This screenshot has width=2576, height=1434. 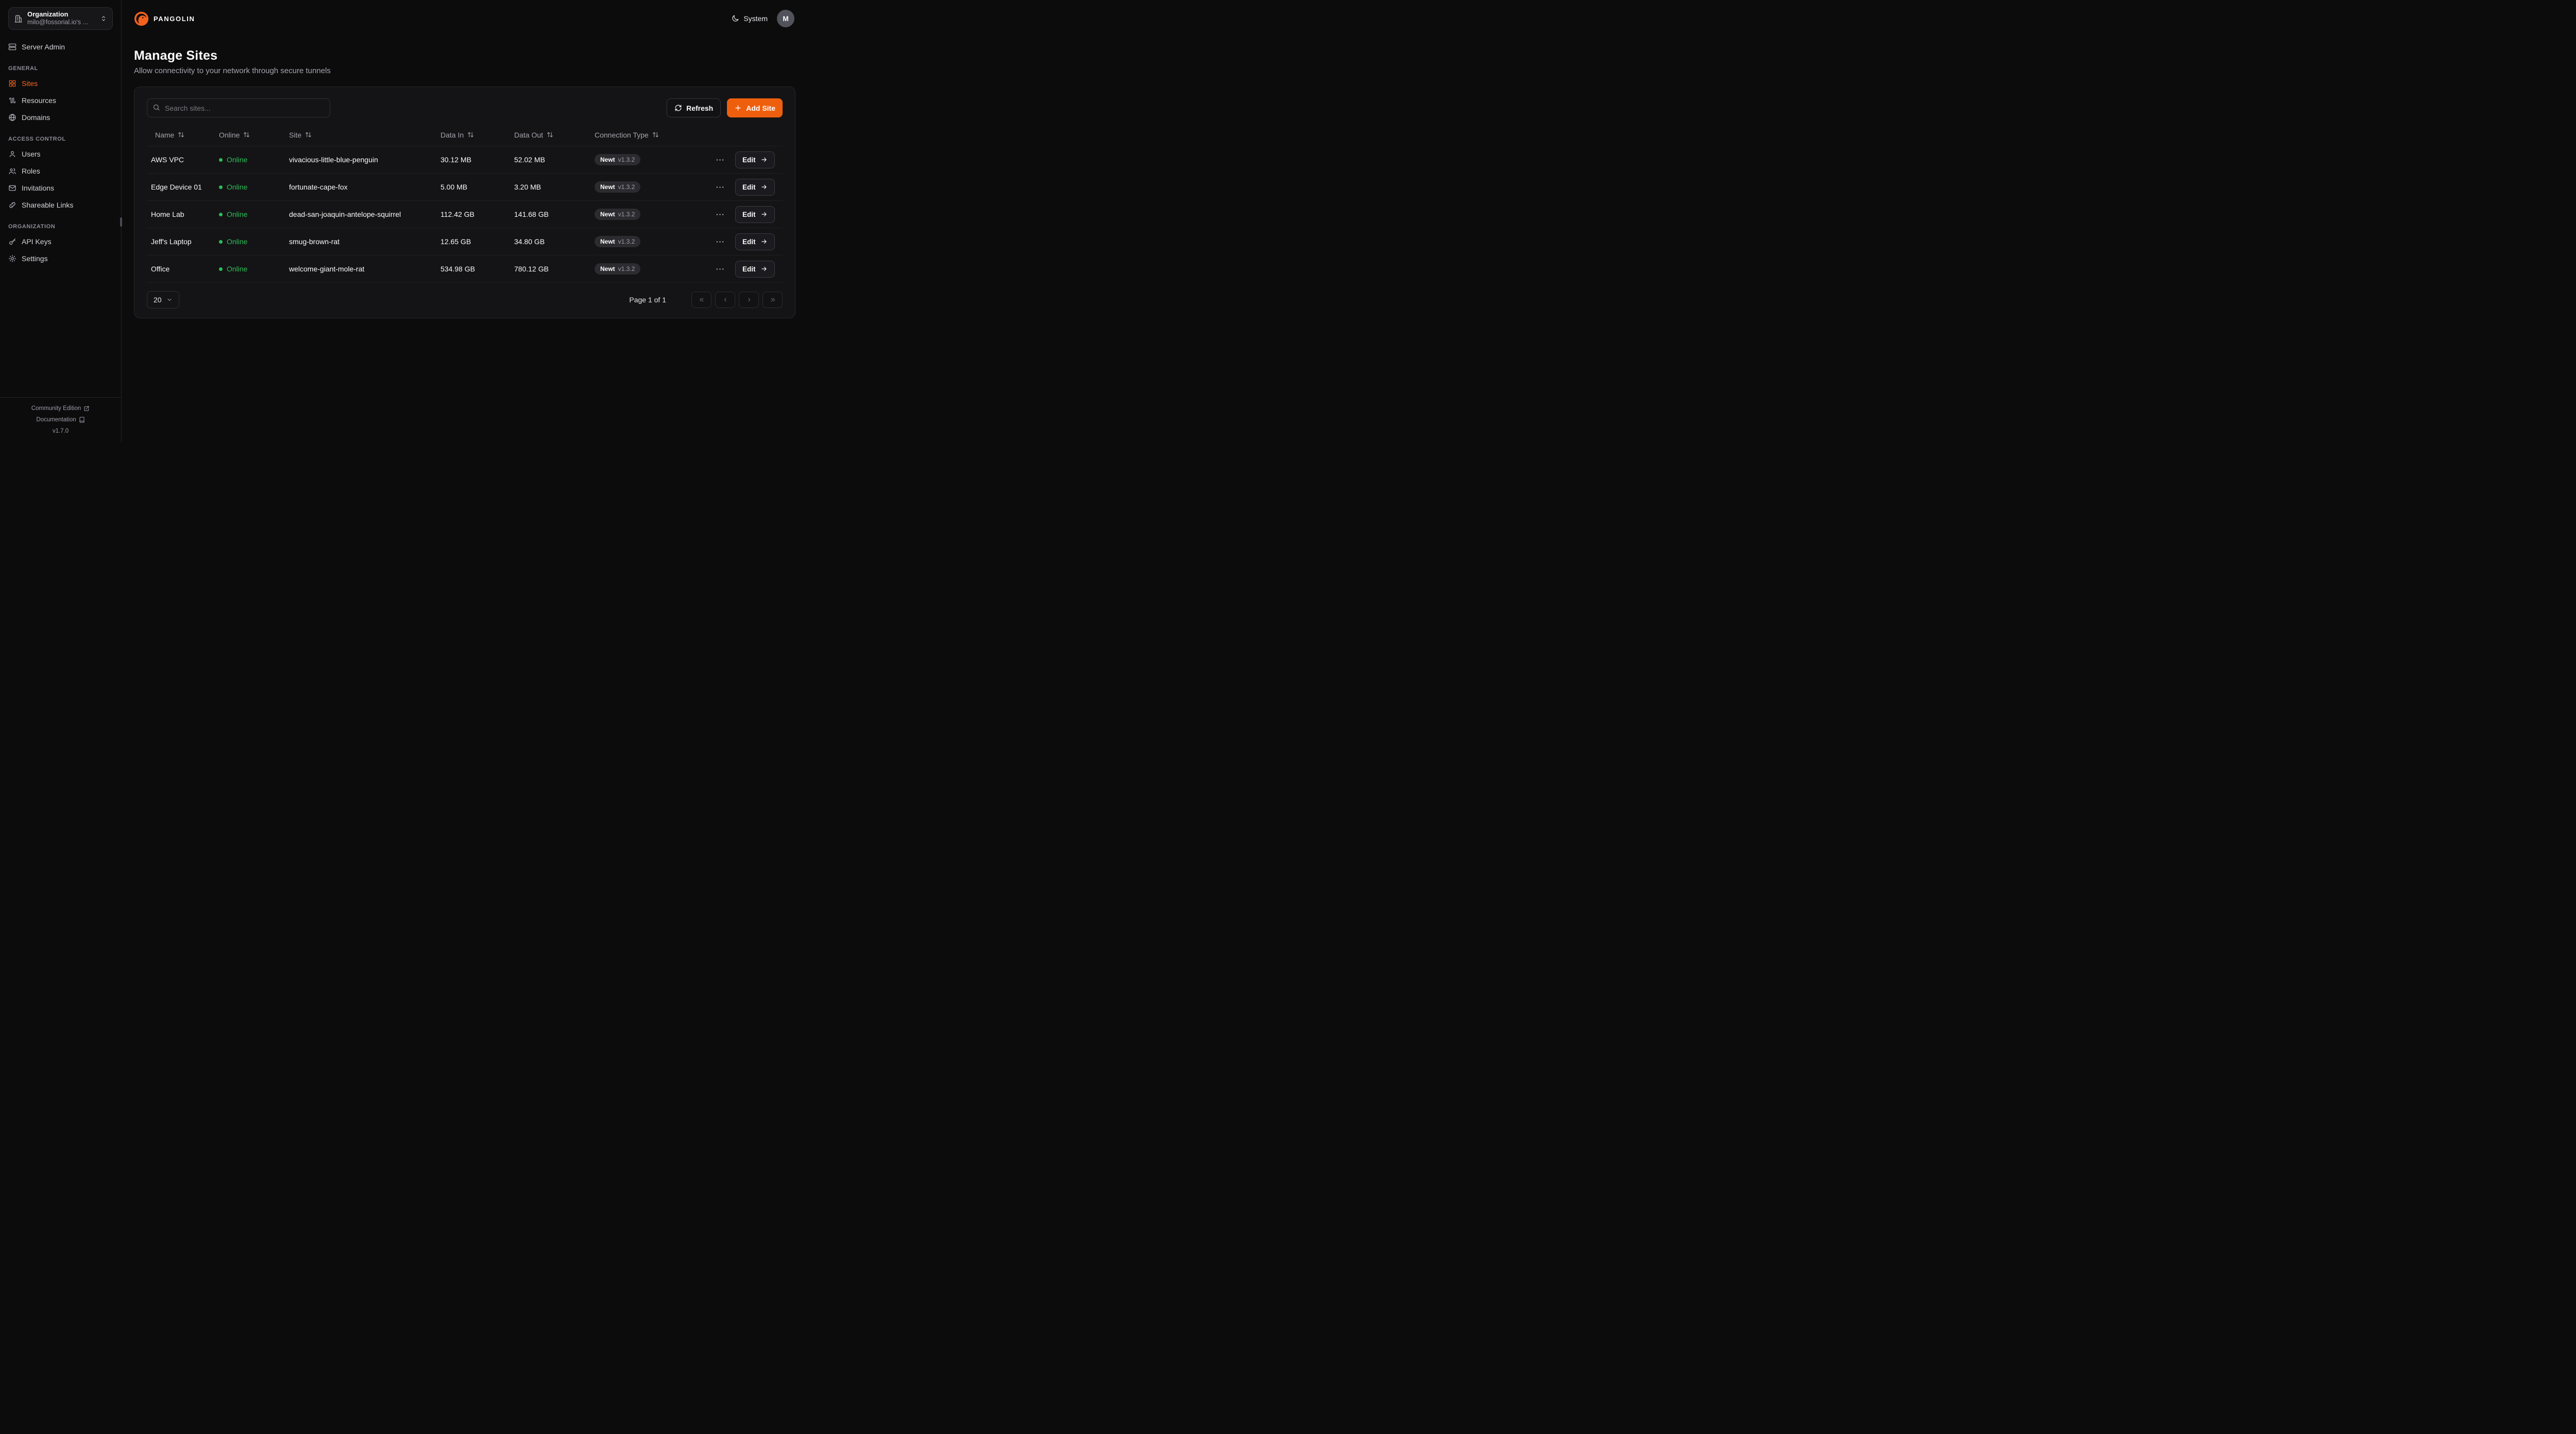 What do you see at coordinates (56, 408) in the screenshot?
I see `community-edition-label: Community Edition` at bounding box center [56, 408].